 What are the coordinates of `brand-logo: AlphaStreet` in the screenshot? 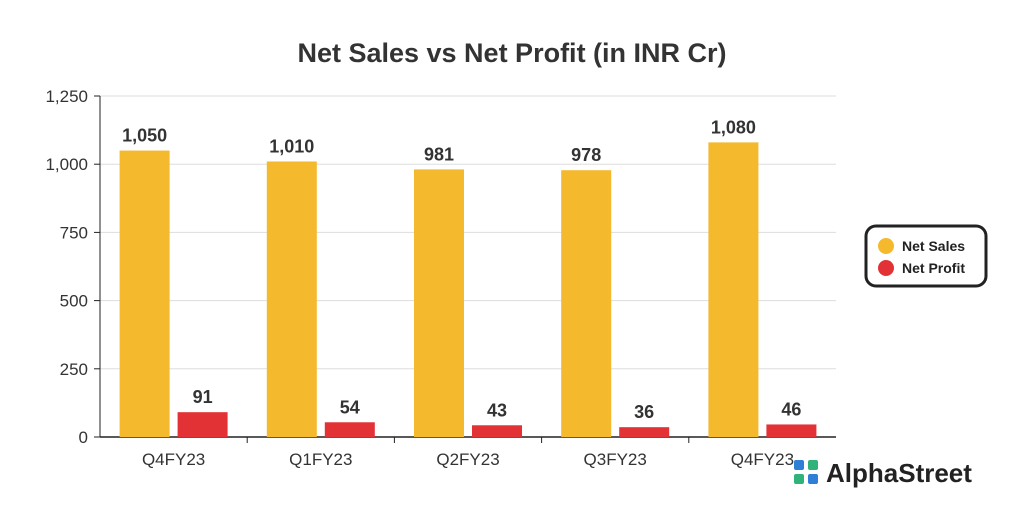 It's located at (882, 473).